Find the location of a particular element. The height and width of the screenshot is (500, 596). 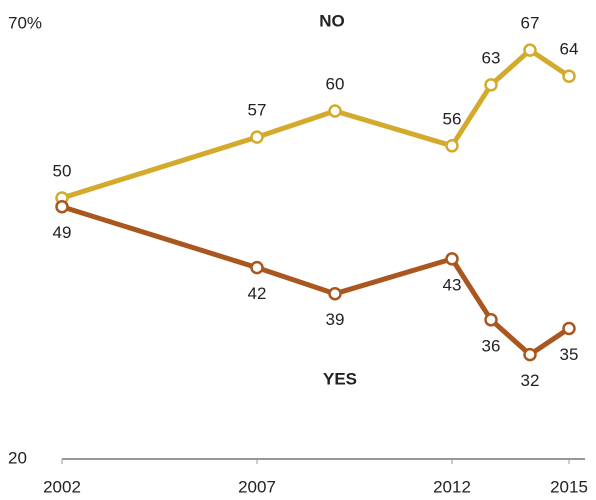

x-tick-label: 2007 is located at coordinates (257, 486).